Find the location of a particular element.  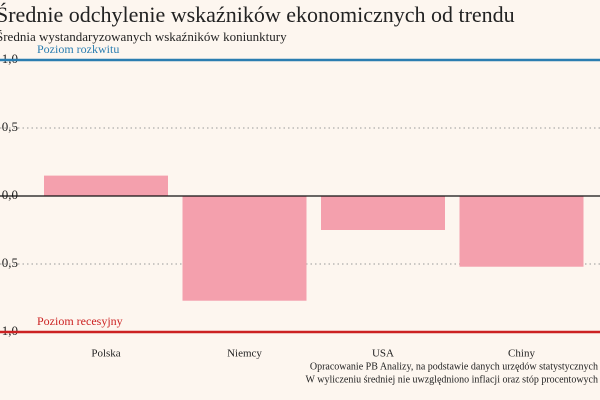

x-tick-label: Chiny is located at coordinates (521, 354).